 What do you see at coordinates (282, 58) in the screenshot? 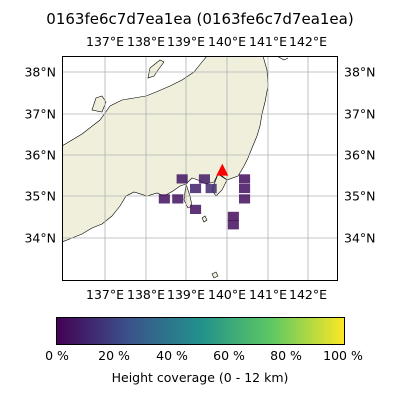
I see `coastline-detail` at bounding box center [282, 58].